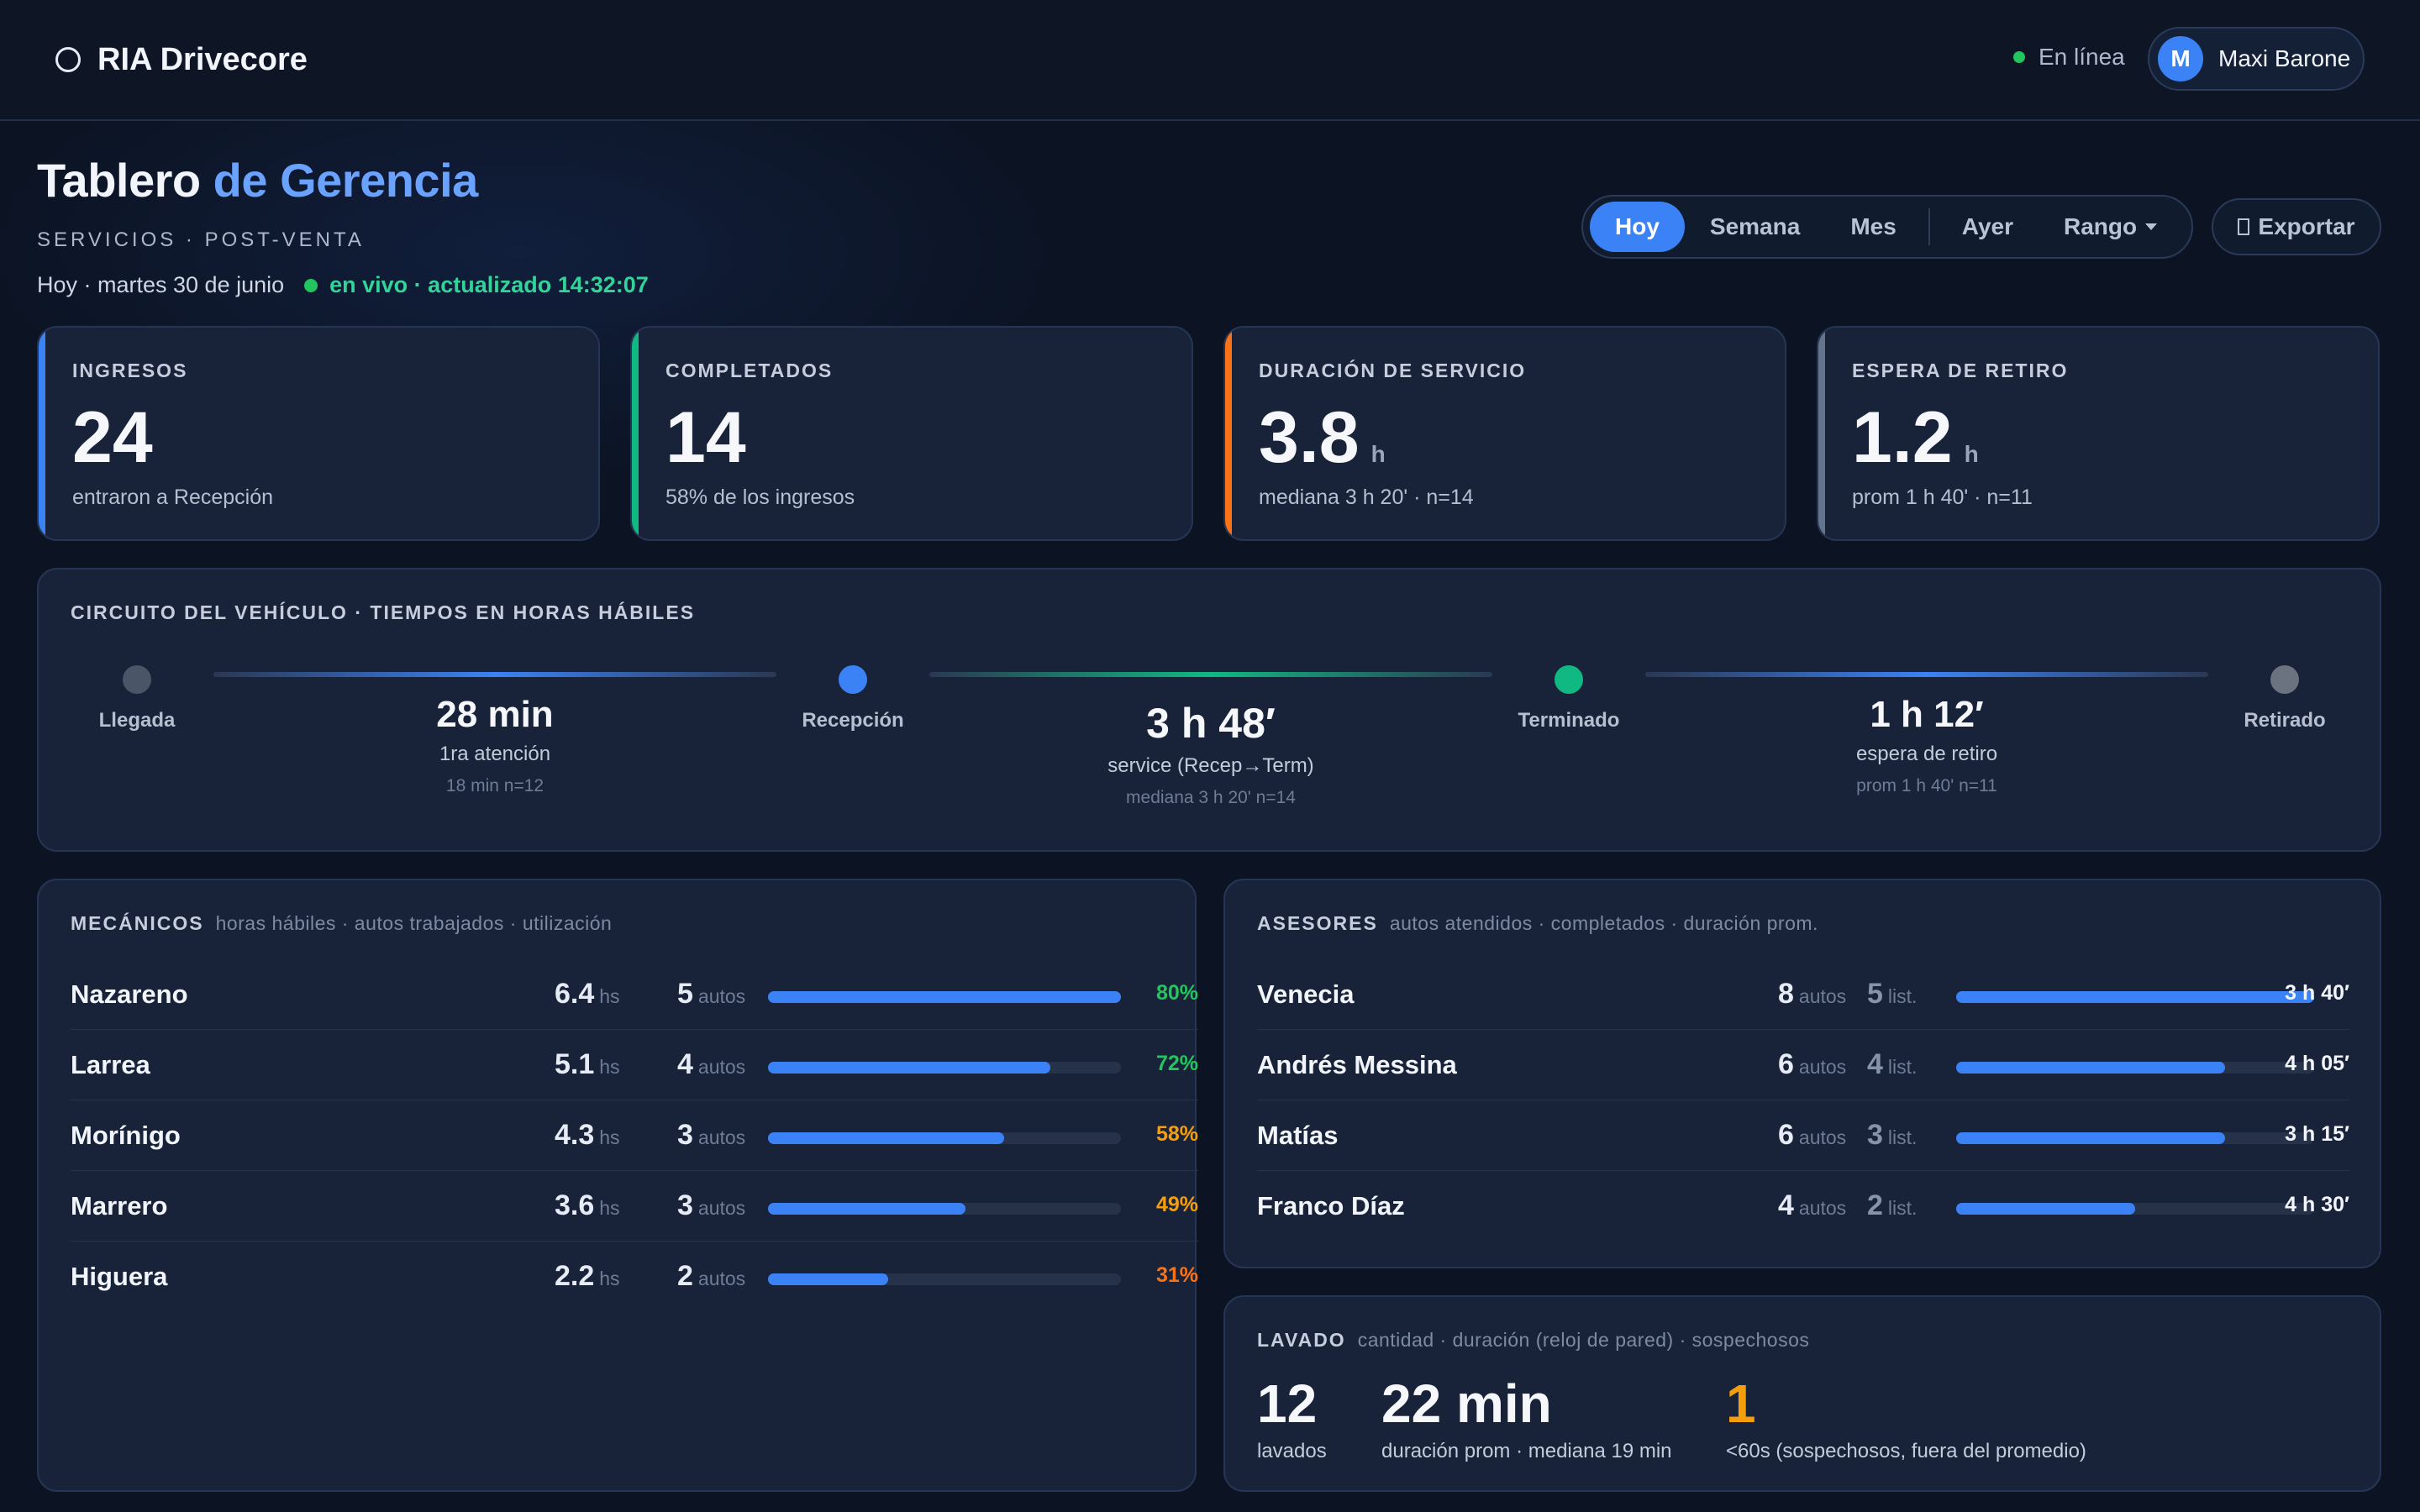 Image resolution: width=2420 pixels, height=1512 pixels. I want to click on mechanic-hours: 3.6 hs, so click(587, 1205).